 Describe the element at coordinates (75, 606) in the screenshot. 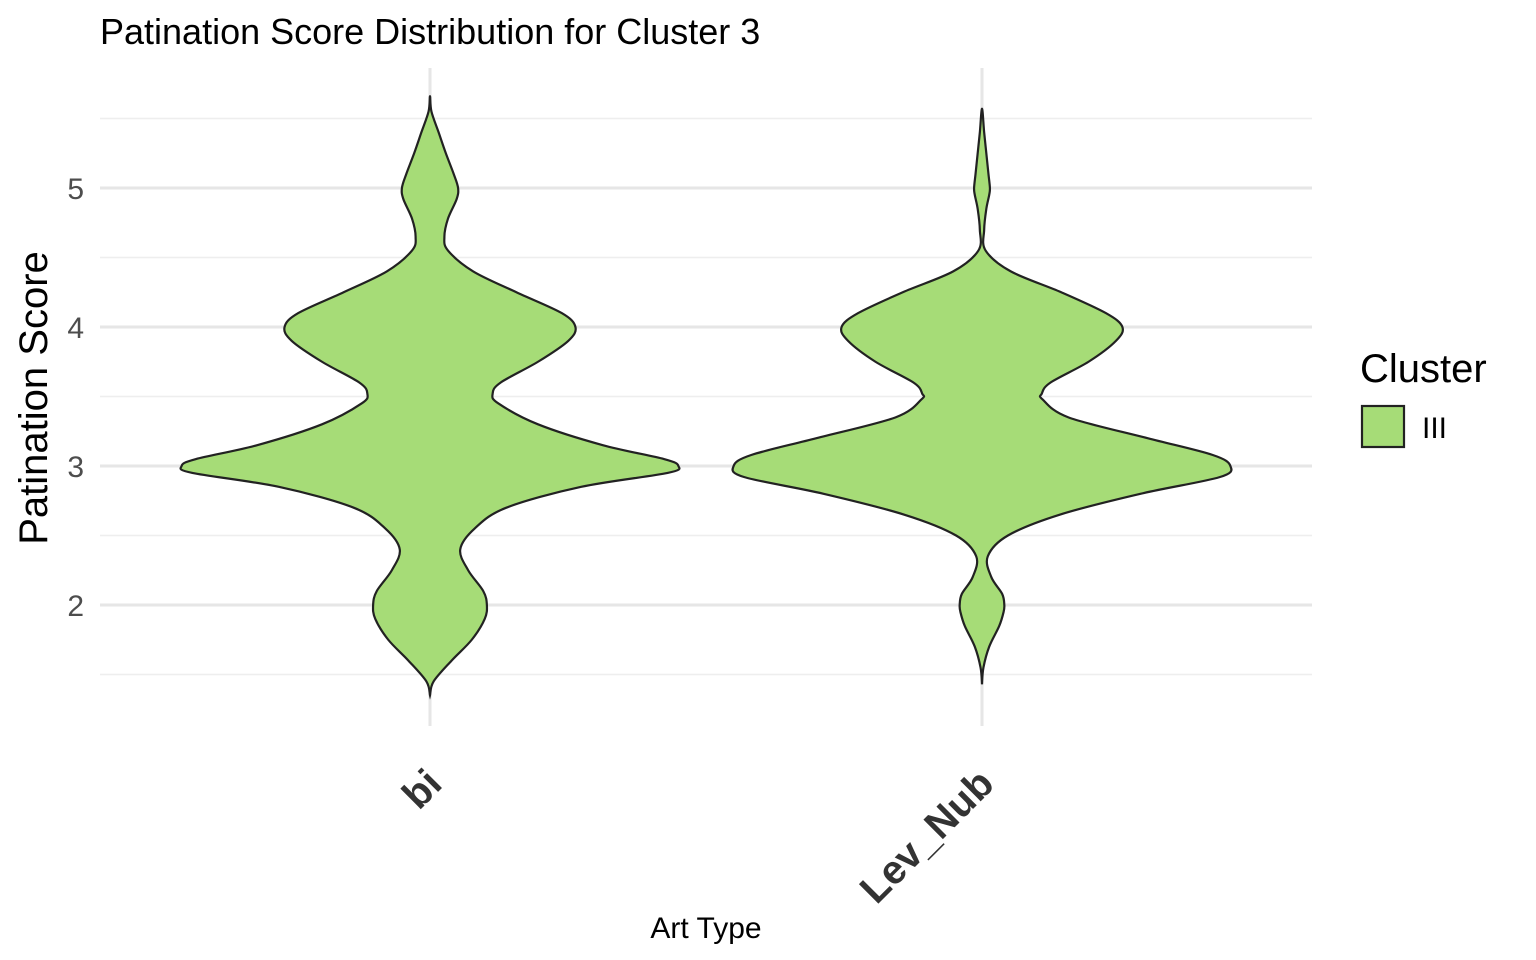

I see `y-tick-label: 2` at that location.